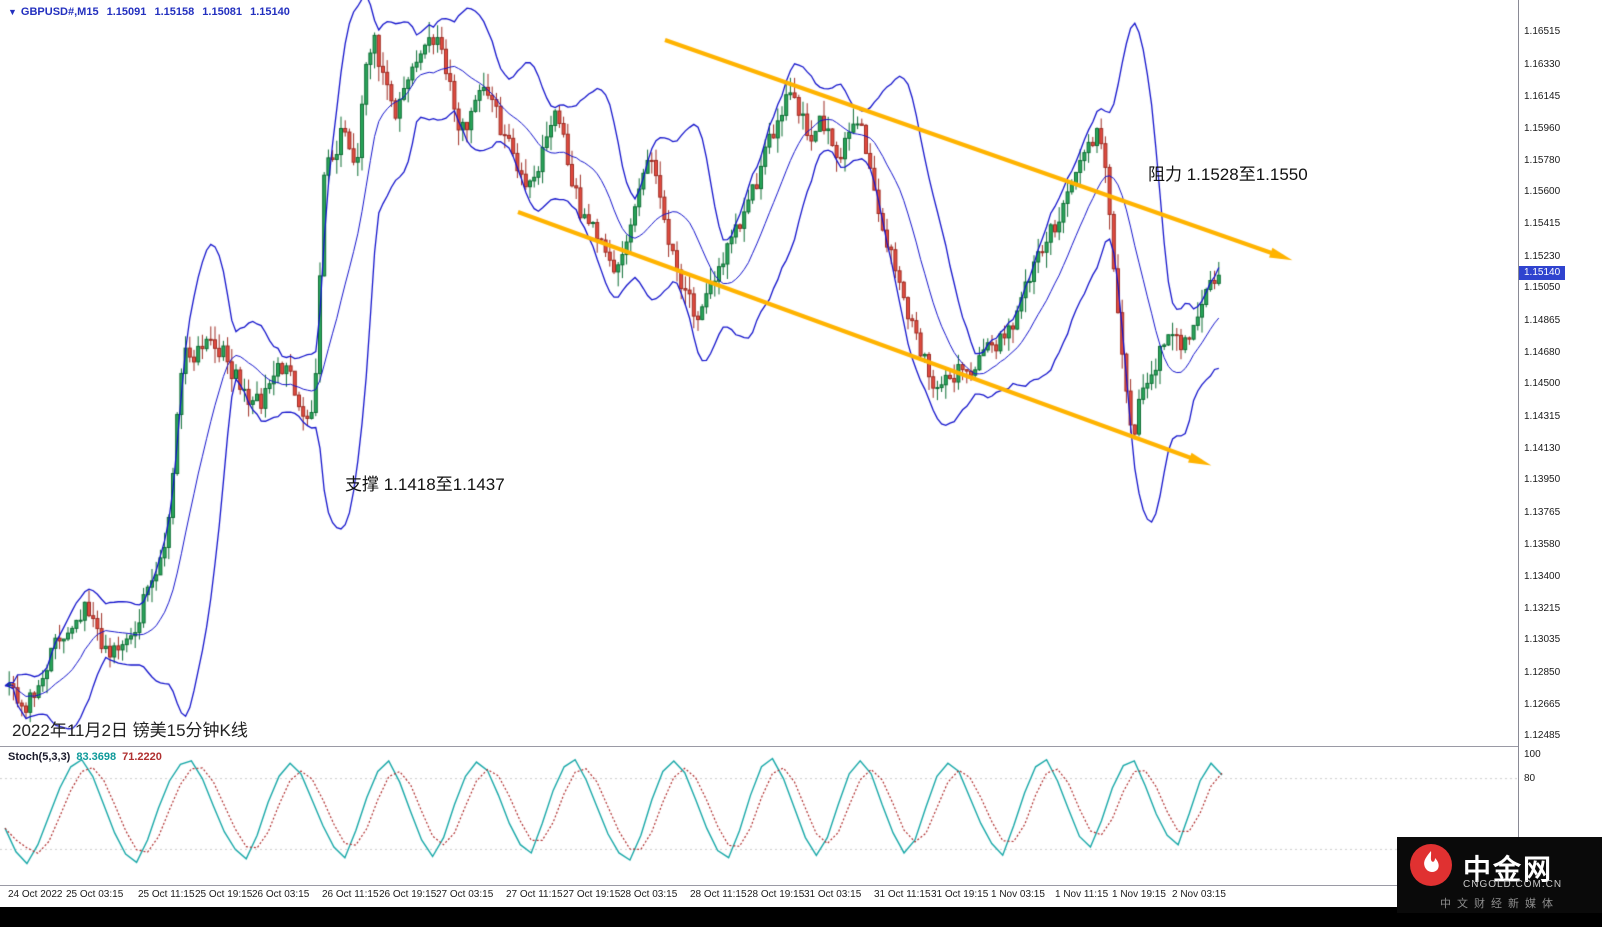  What do you see at coordinates (1513, 884) in the screenshot?
I see `watermark-domain: CNGOLD.COM.CN` at bounding box center [1513, 884].